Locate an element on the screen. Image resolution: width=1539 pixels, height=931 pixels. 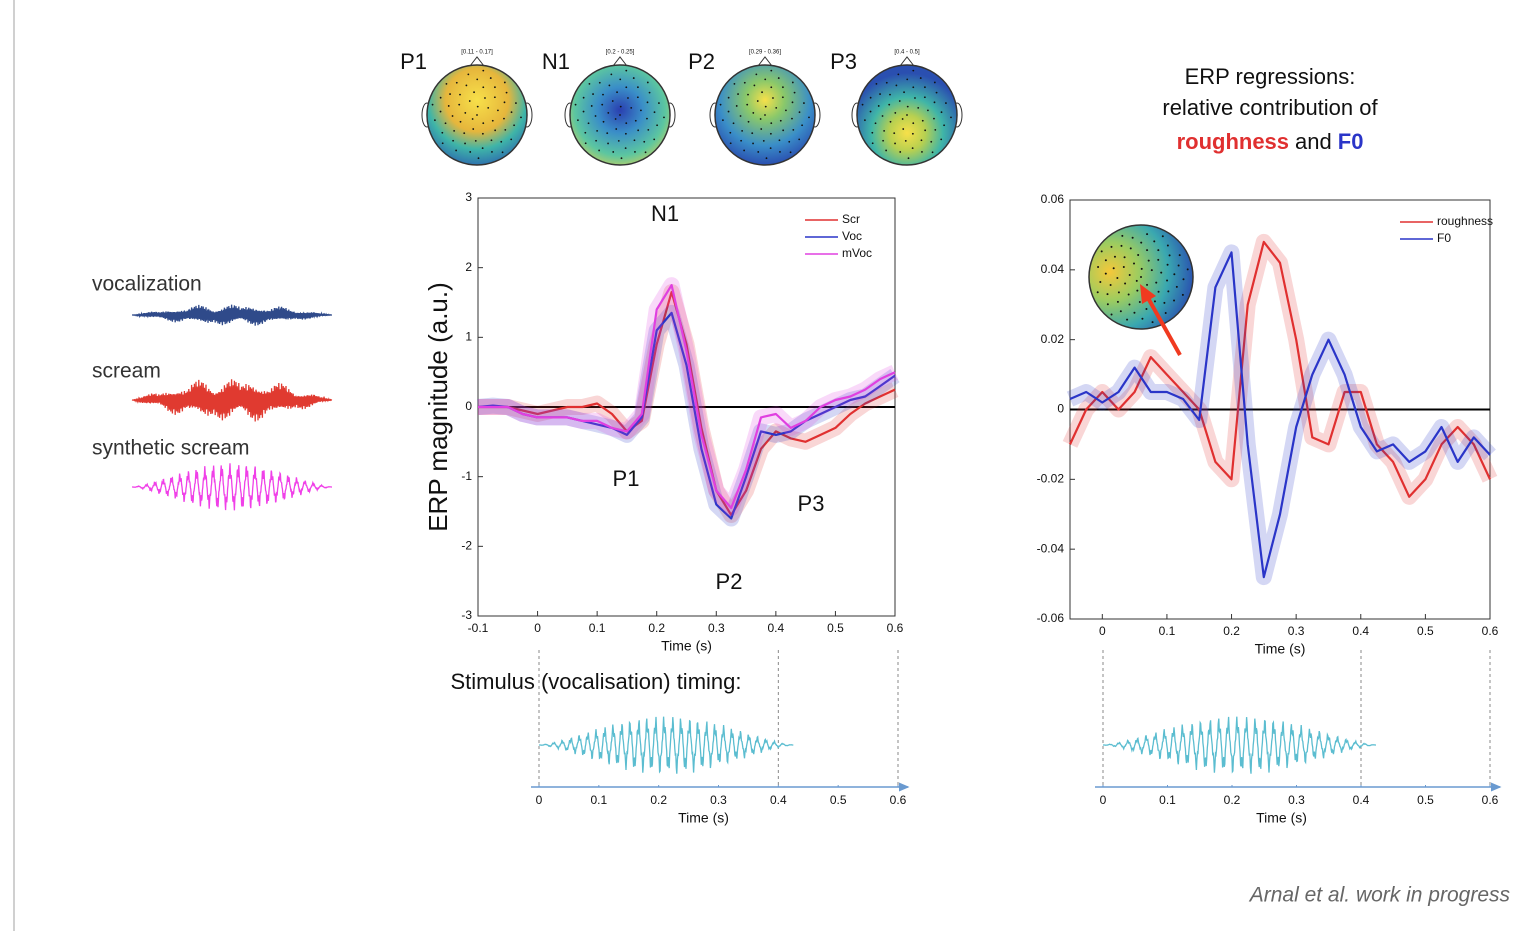
x-tick-label: 0 is located at coordinates (1102, 631).